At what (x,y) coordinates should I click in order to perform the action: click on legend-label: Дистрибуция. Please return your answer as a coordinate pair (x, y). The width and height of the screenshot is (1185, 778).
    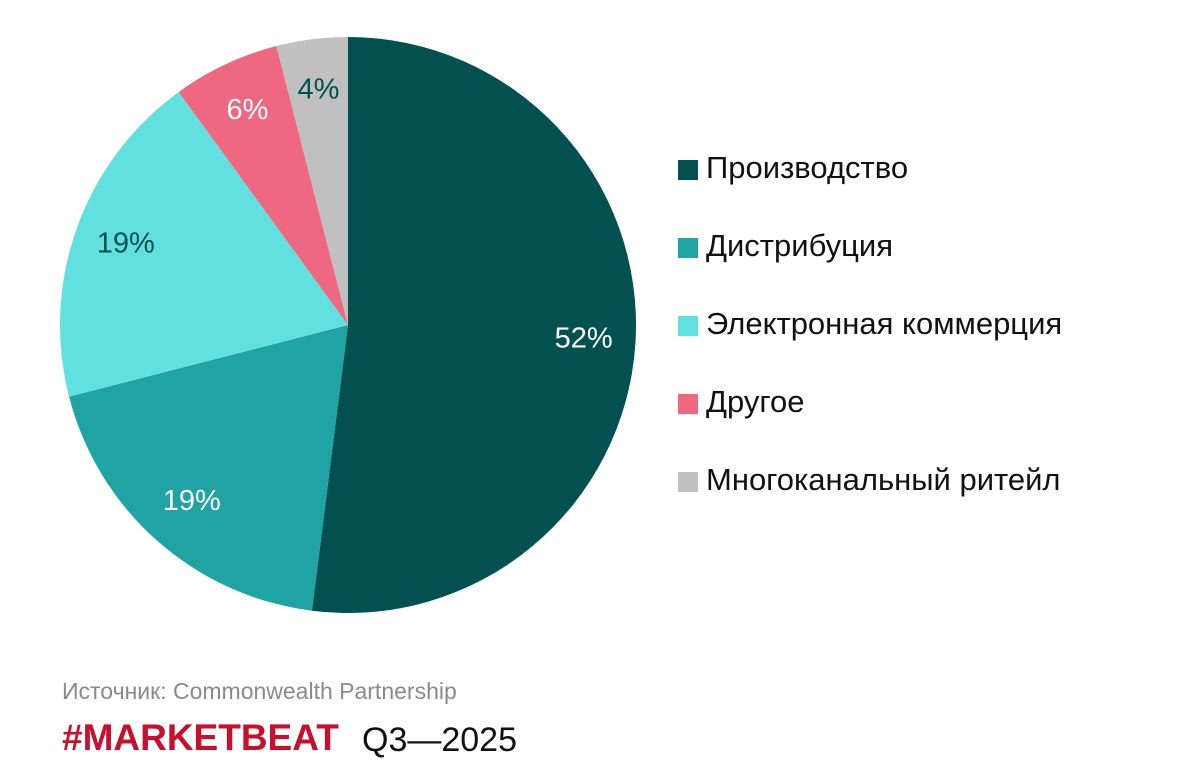
    Looking at the image, I should click on (799, 245).